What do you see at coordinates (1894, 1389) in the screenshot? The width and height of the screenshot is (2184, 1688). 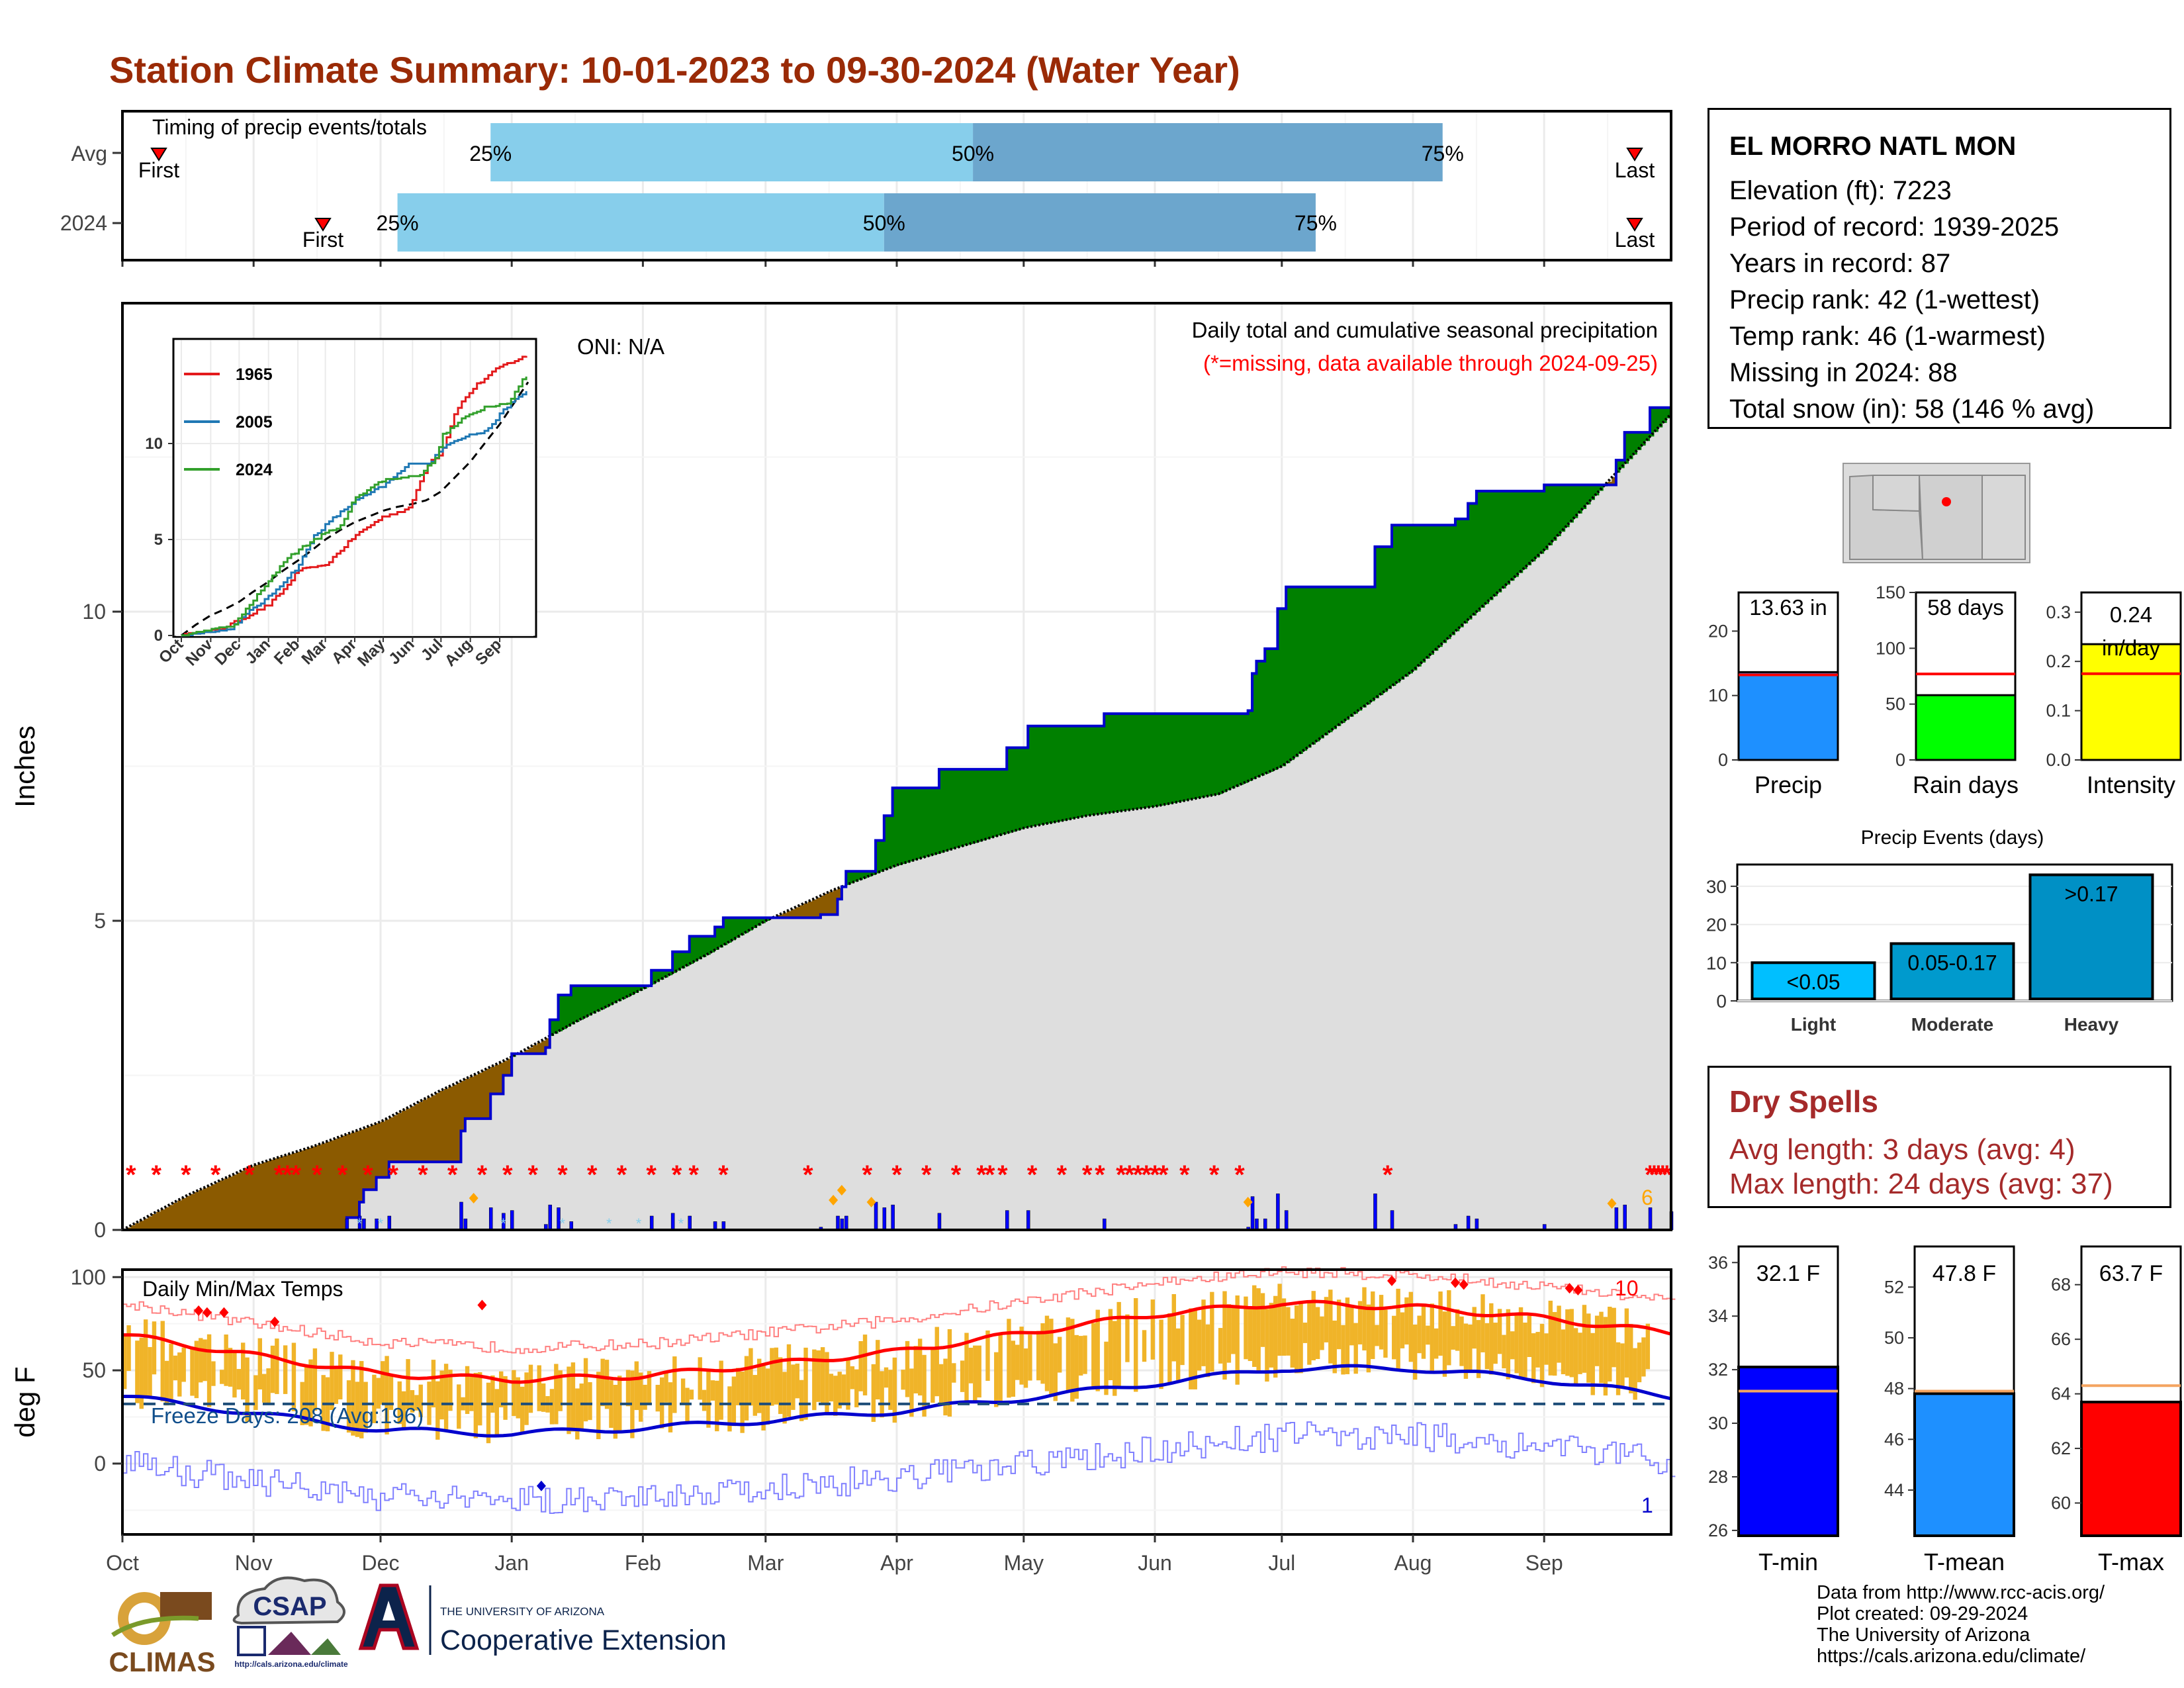 I see `temp-stat-ytick-label: 48` at bounding box center [1894, 1389].